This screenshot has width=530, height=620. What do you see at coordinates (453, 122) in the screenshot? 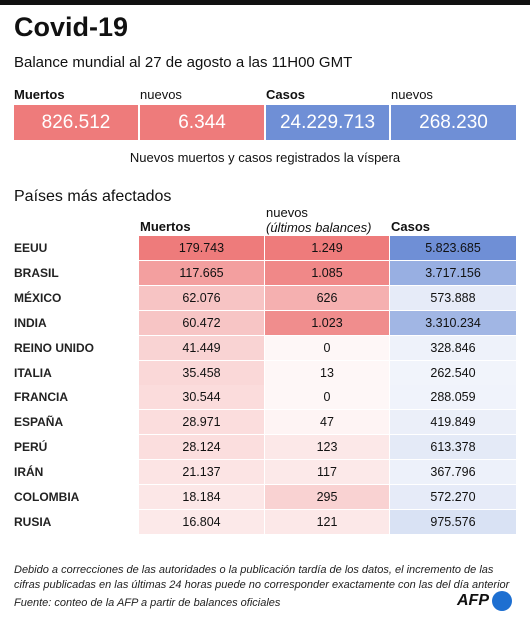
I see `summary-nuevos-casos-box: 268.230` at bounding box center [453, 122].